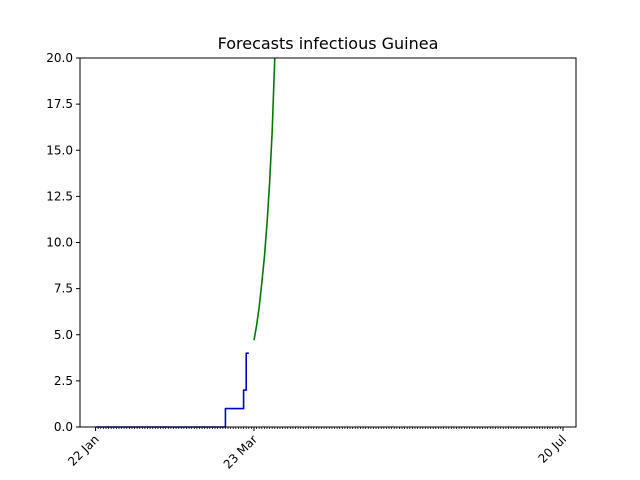 This screenshot has height=480, width=640. What do you see at coordinates (63, 289) in the screenshot?
I see `y-tick-label: 7.5` at bounding box center [63, 289].